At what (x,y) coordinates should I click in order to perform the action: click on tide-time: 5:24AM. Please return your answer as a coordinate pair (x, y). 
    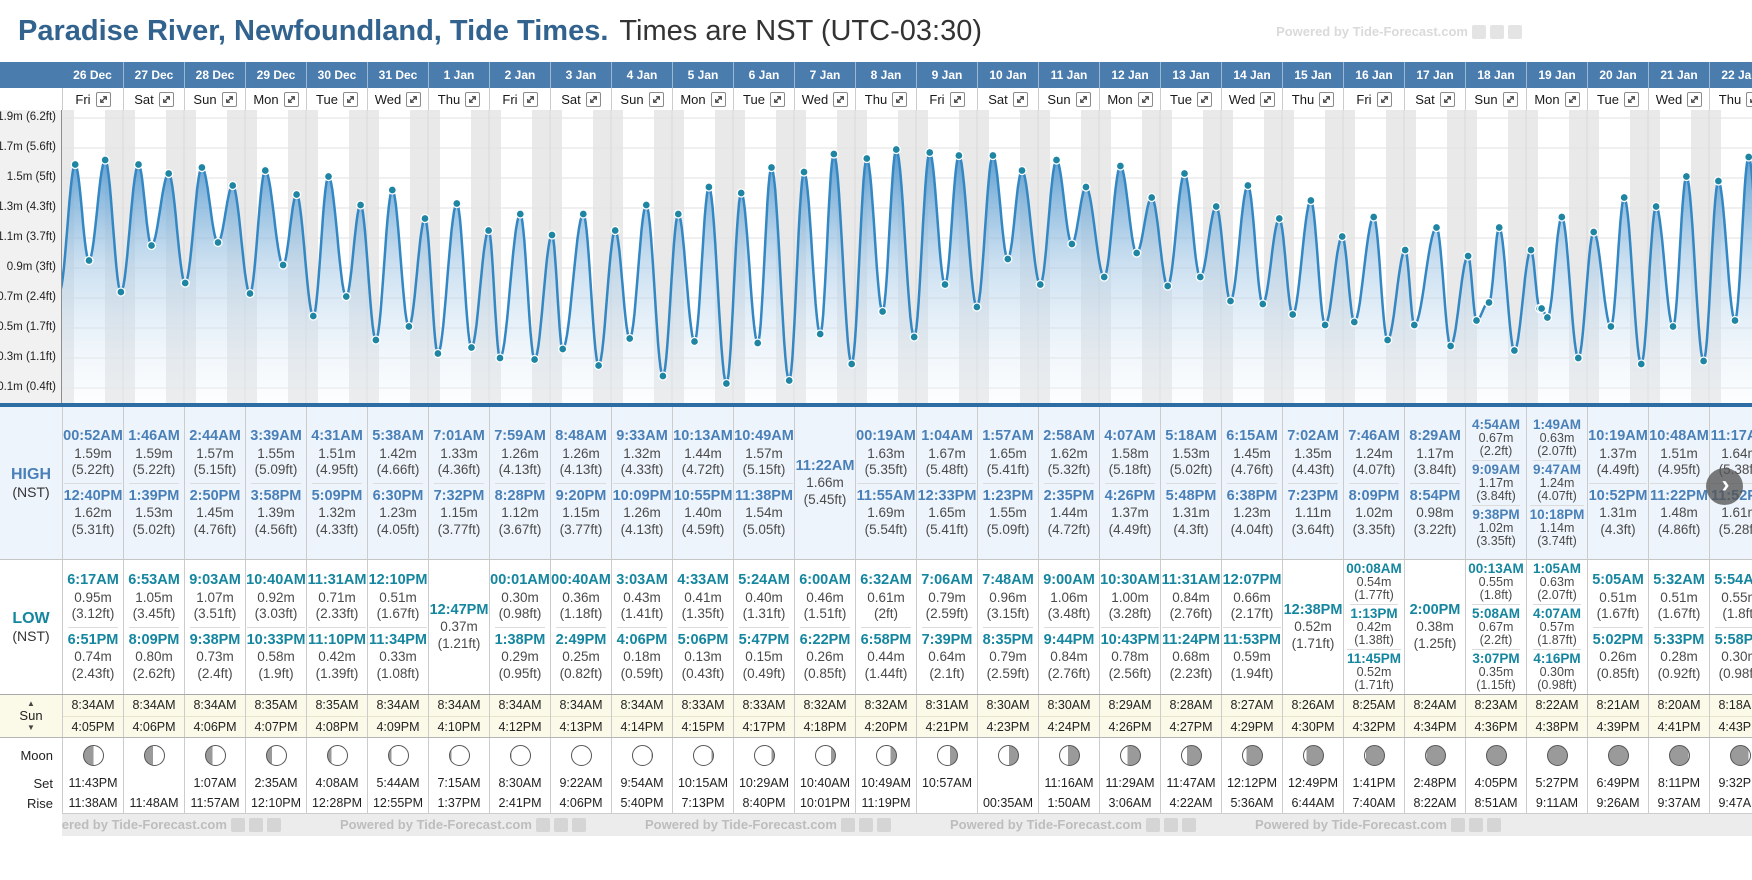
    Looking at the image, I should click on (764, 579).